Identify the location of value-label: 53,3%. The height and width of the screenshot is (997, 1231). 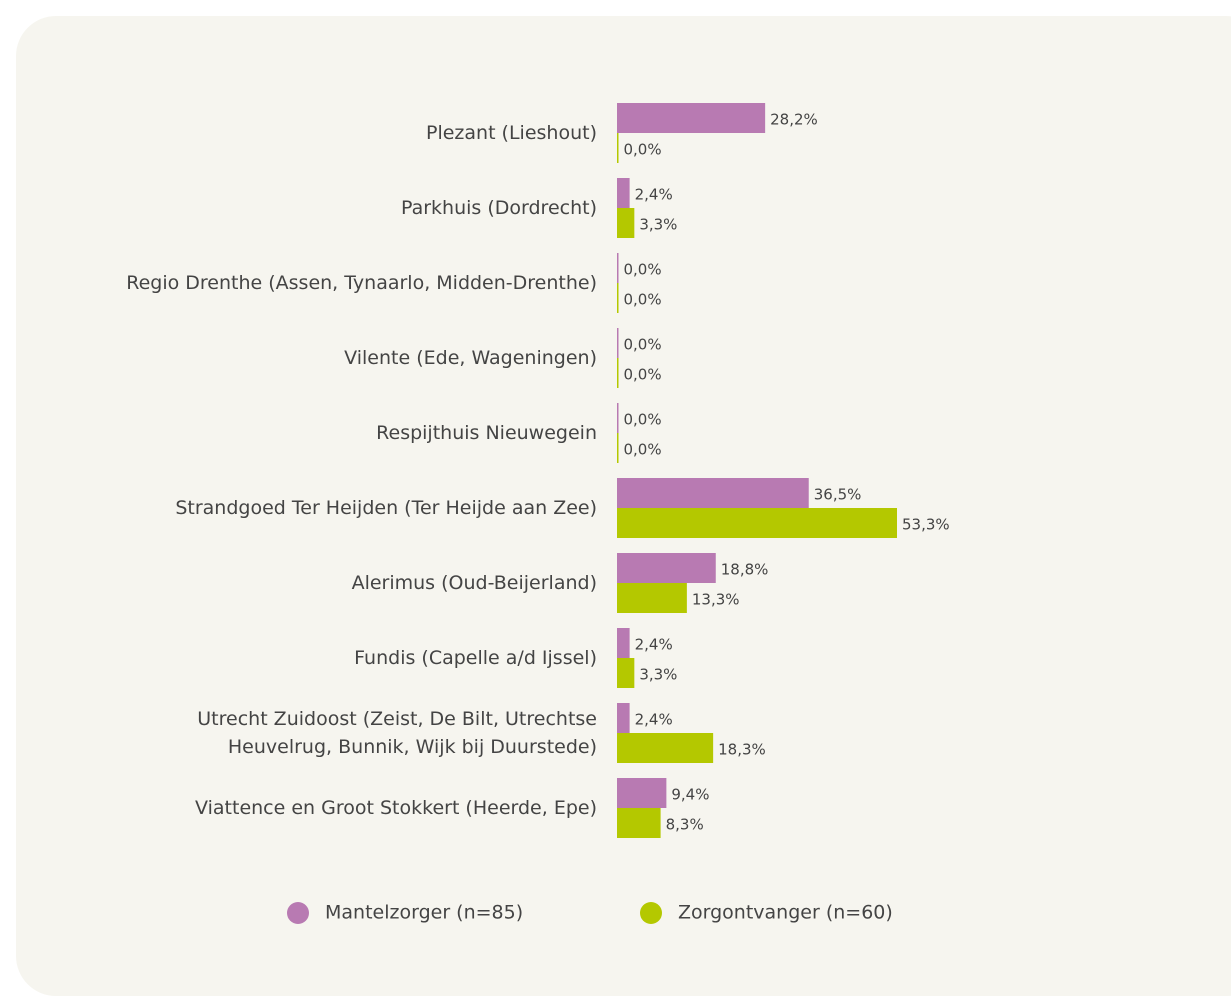
(926, 525).